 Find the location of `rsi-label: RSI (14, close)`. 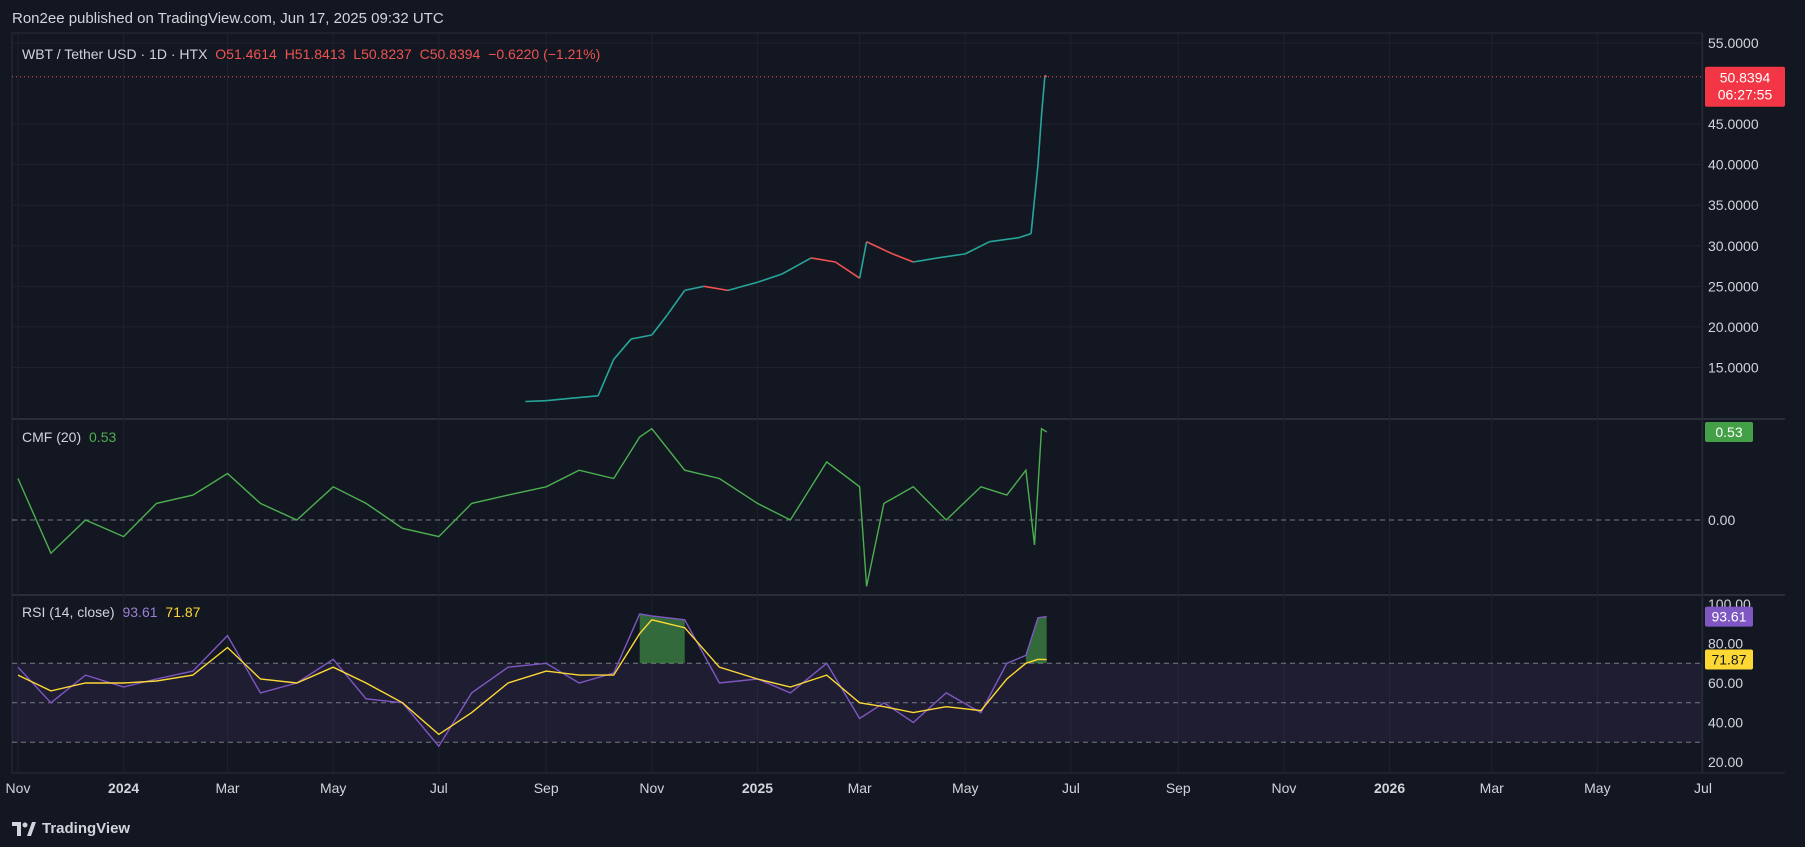

rsi-label: RSI (14, close) is located at coordinates (68, 612).